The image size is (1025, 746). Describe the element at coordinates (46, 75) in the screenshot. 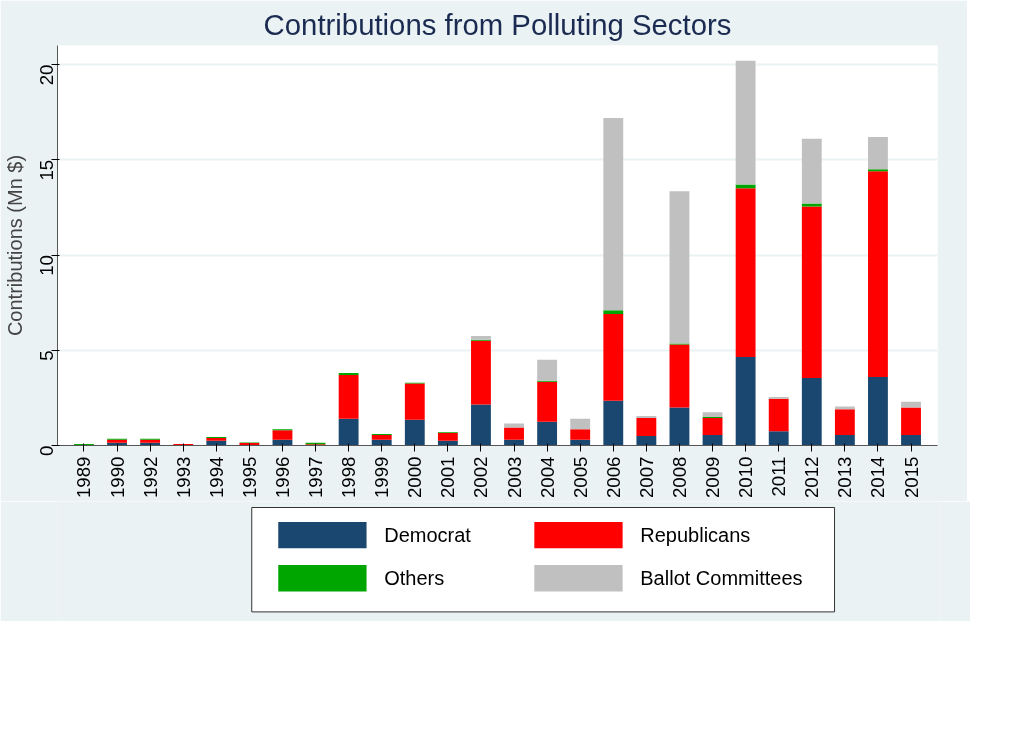

I see `y-tick-label: 20` at that location.